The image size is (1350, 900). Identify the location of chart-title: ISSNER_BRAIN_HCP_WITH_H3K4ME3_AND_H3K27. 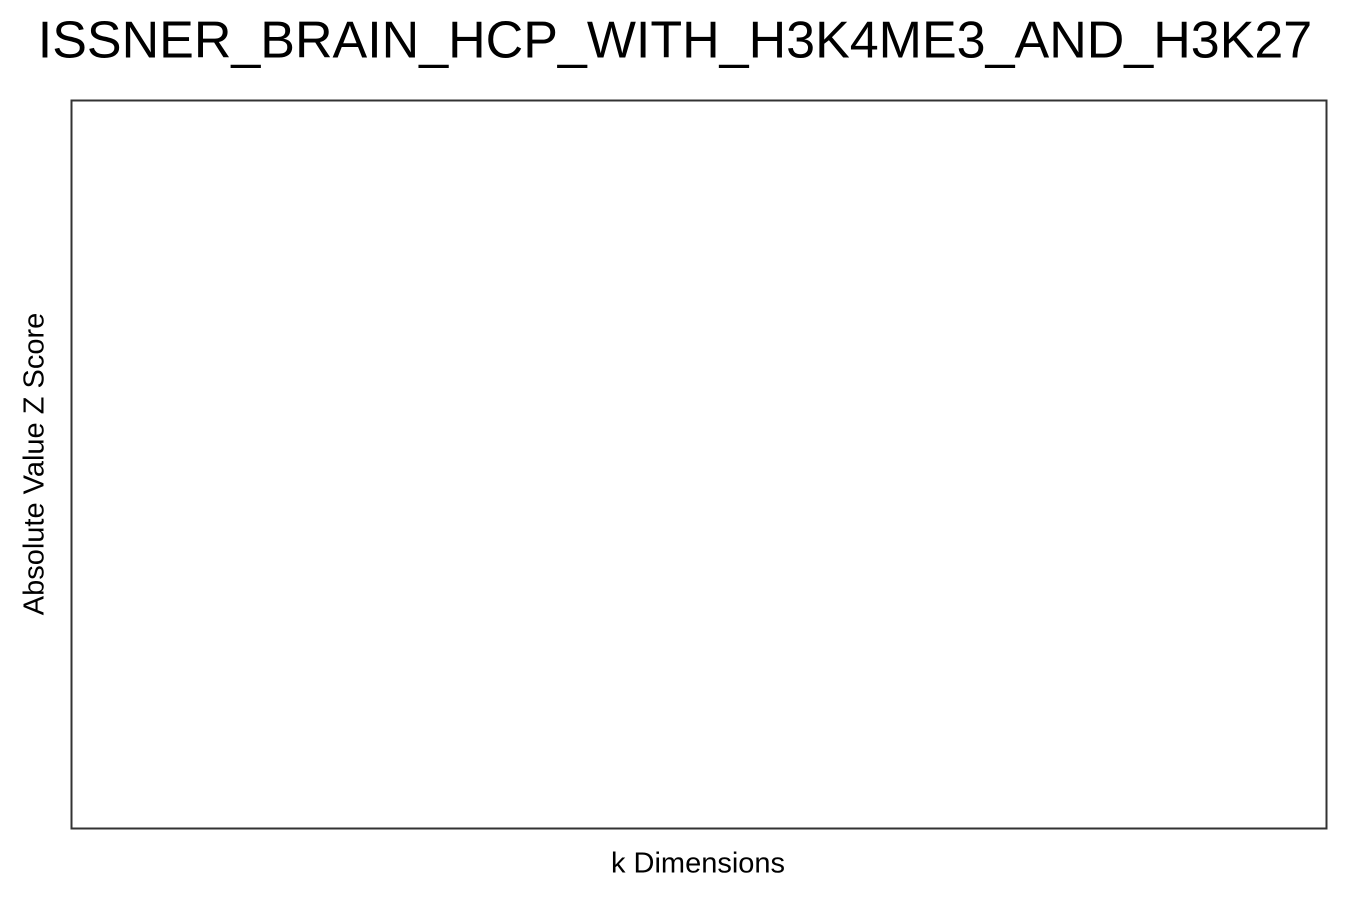
(675, 41).